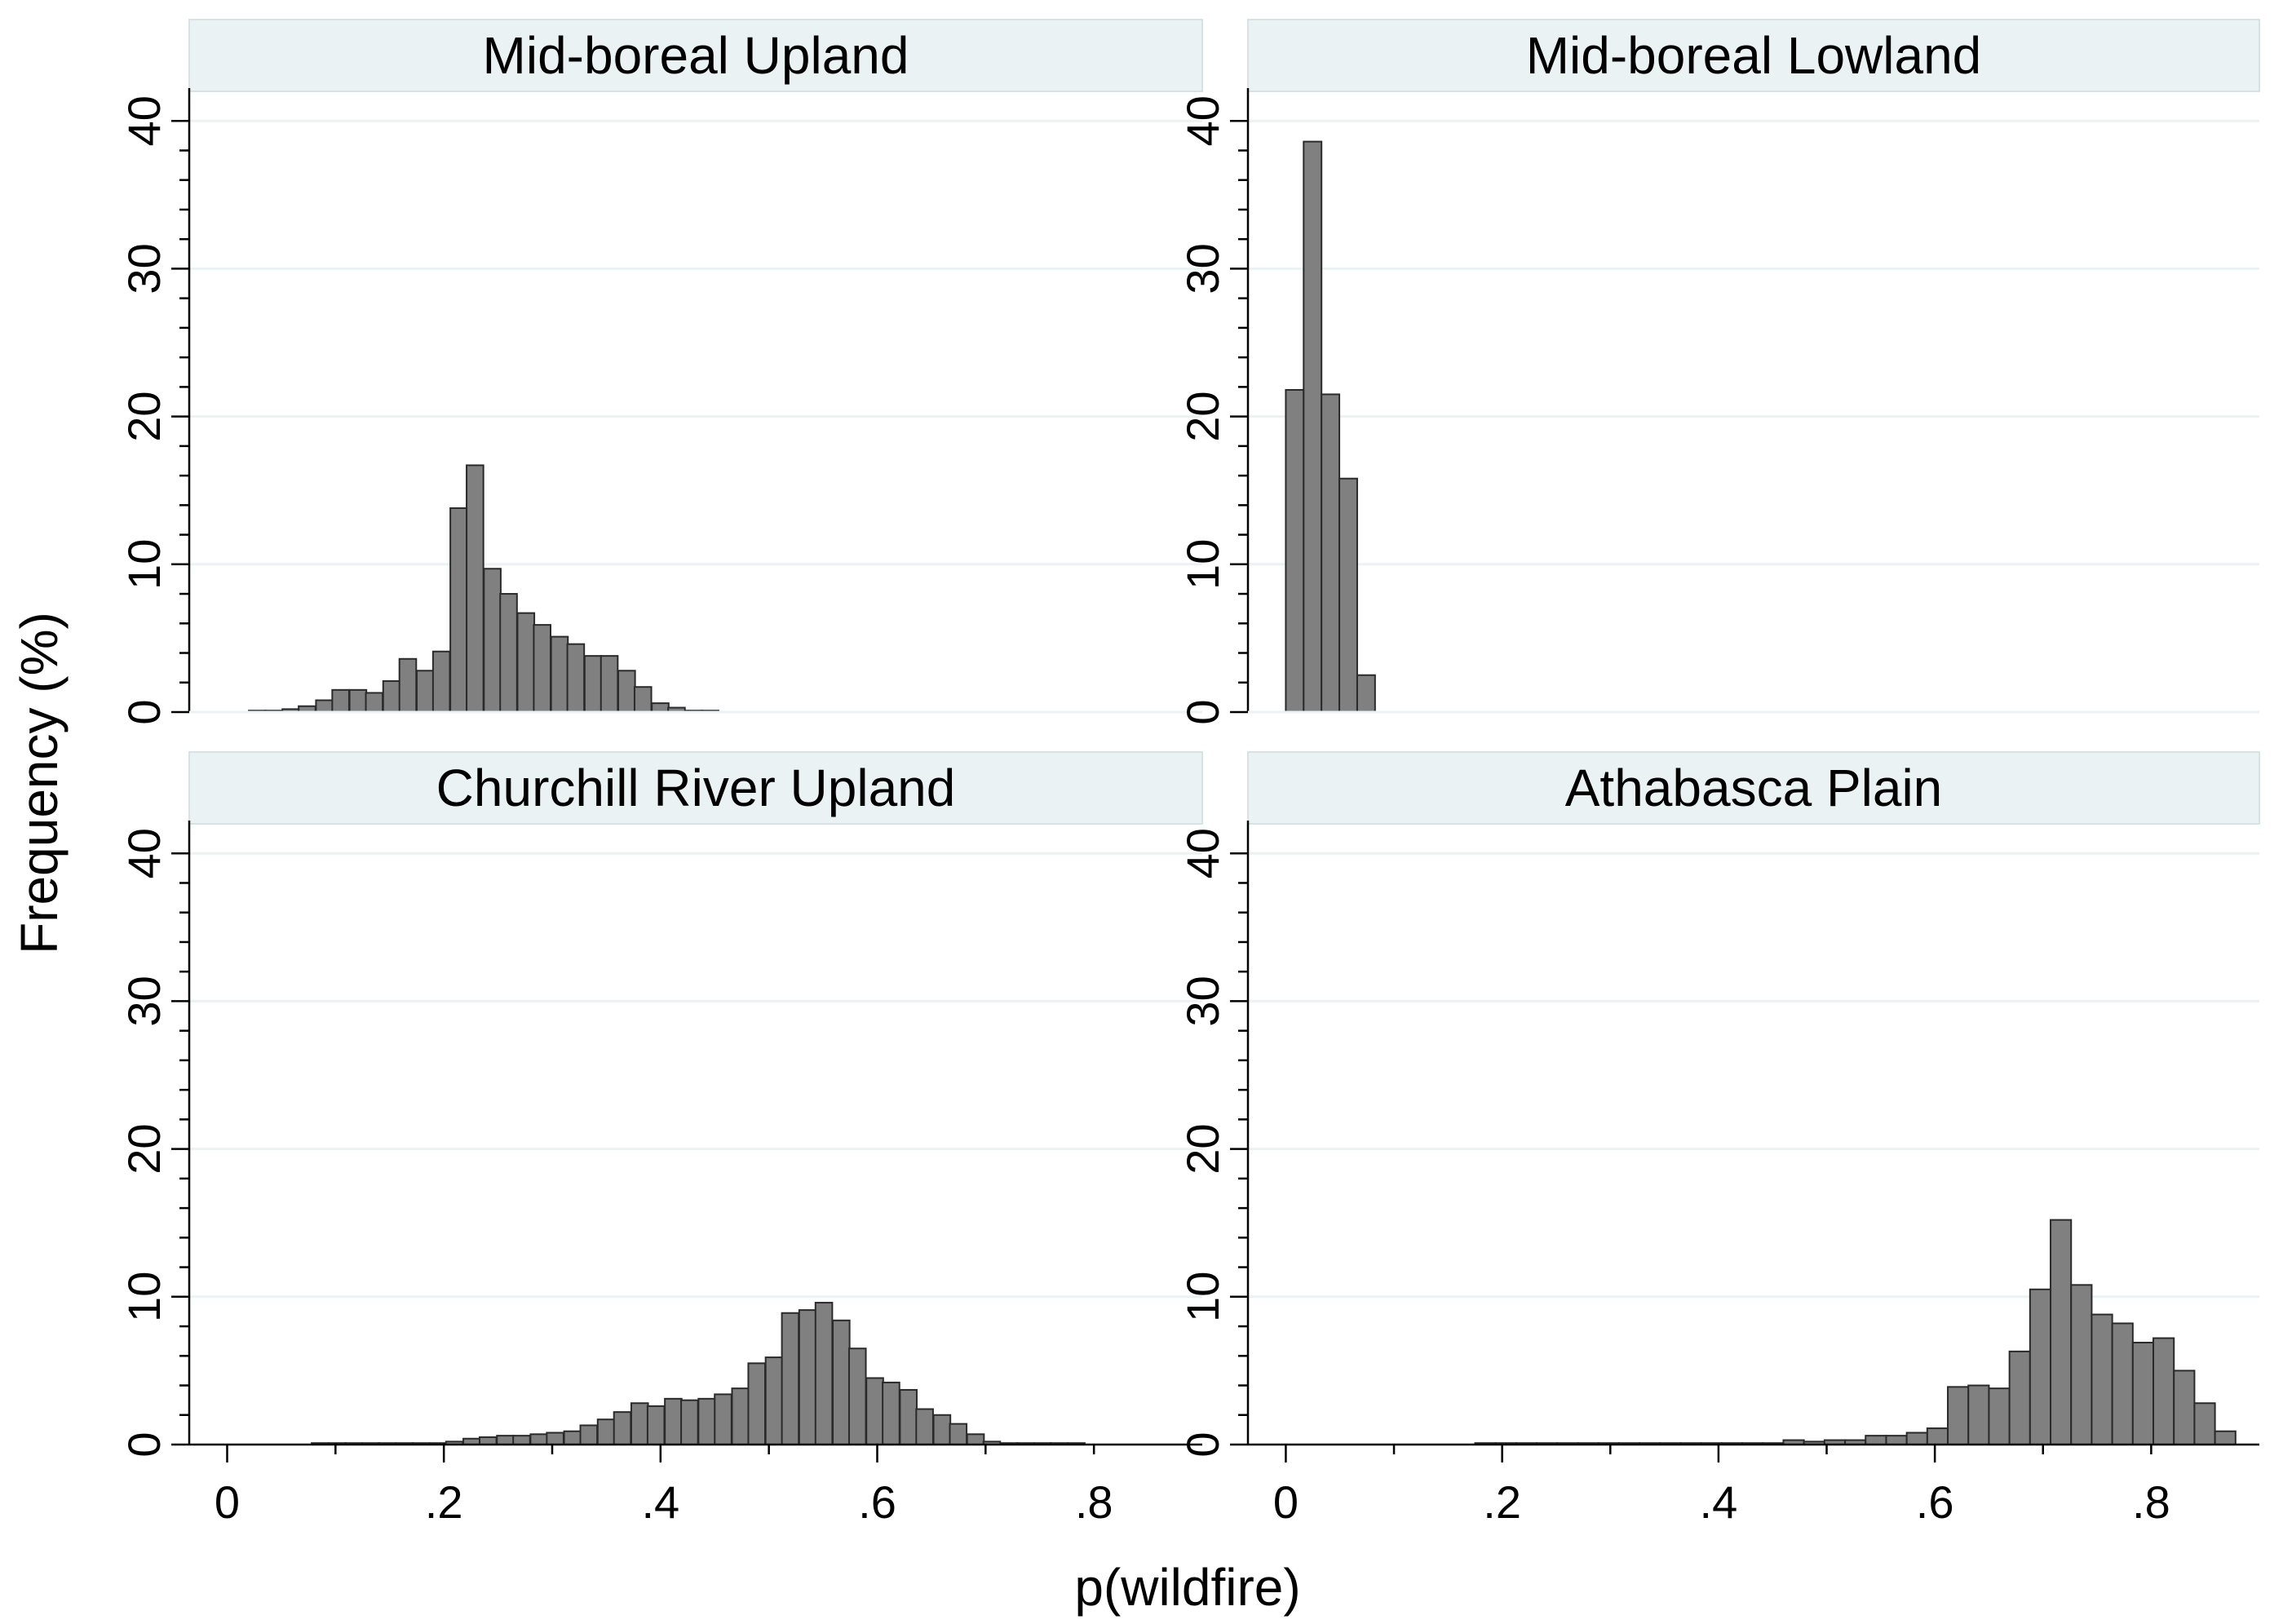  I want to click on panel-title: Churchill River Upland, so click(696, 788).